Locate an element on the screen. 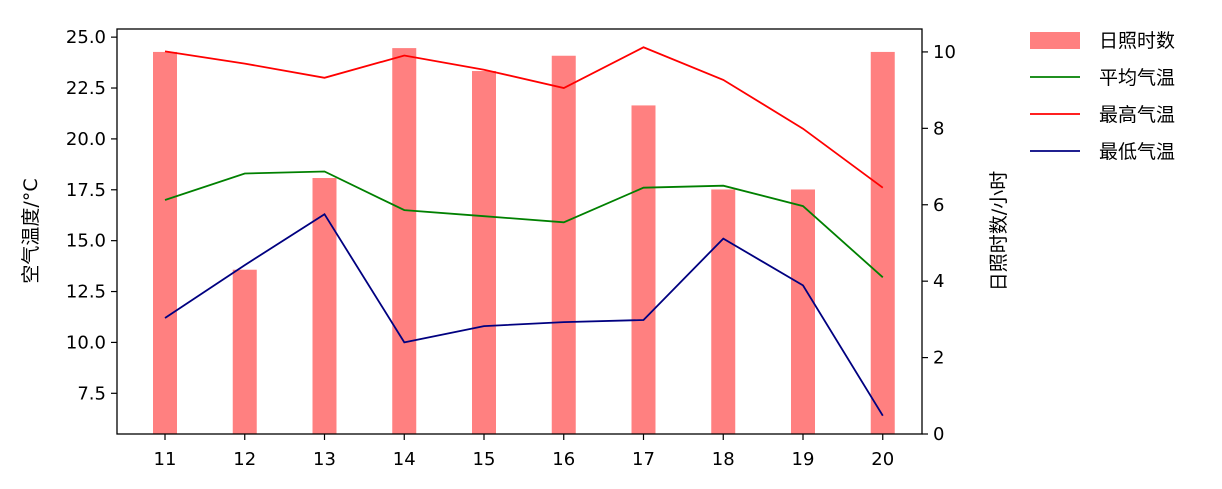 The image size is (1222, 489). legend-label: 平均气温 is located at coordinates (1137, 78).